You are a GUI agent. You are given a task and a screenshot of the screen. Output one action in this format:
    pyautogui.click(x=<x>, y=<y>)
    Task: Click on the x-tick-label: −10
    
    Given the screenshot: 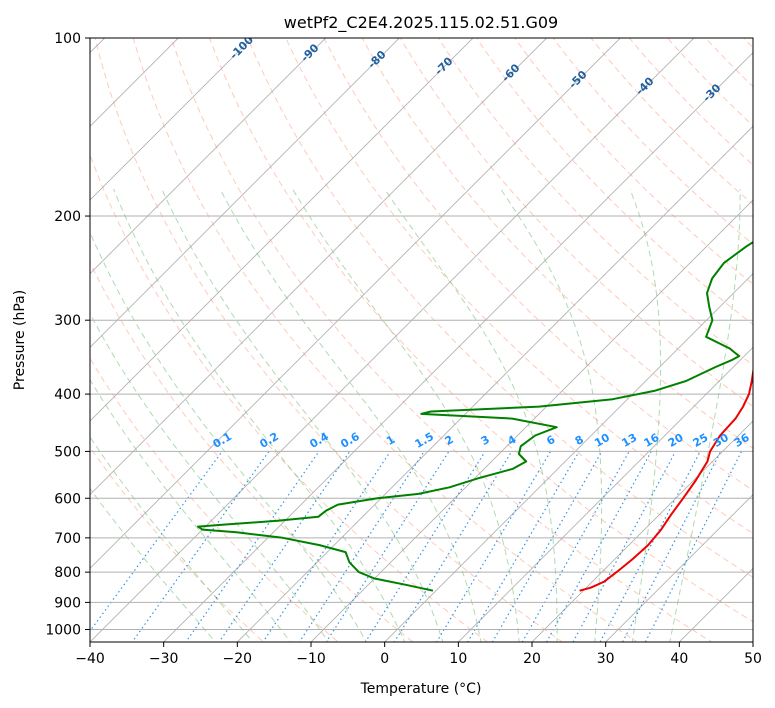 What is the action you would take?
    pyautogui.click(x=311, y=659)
    